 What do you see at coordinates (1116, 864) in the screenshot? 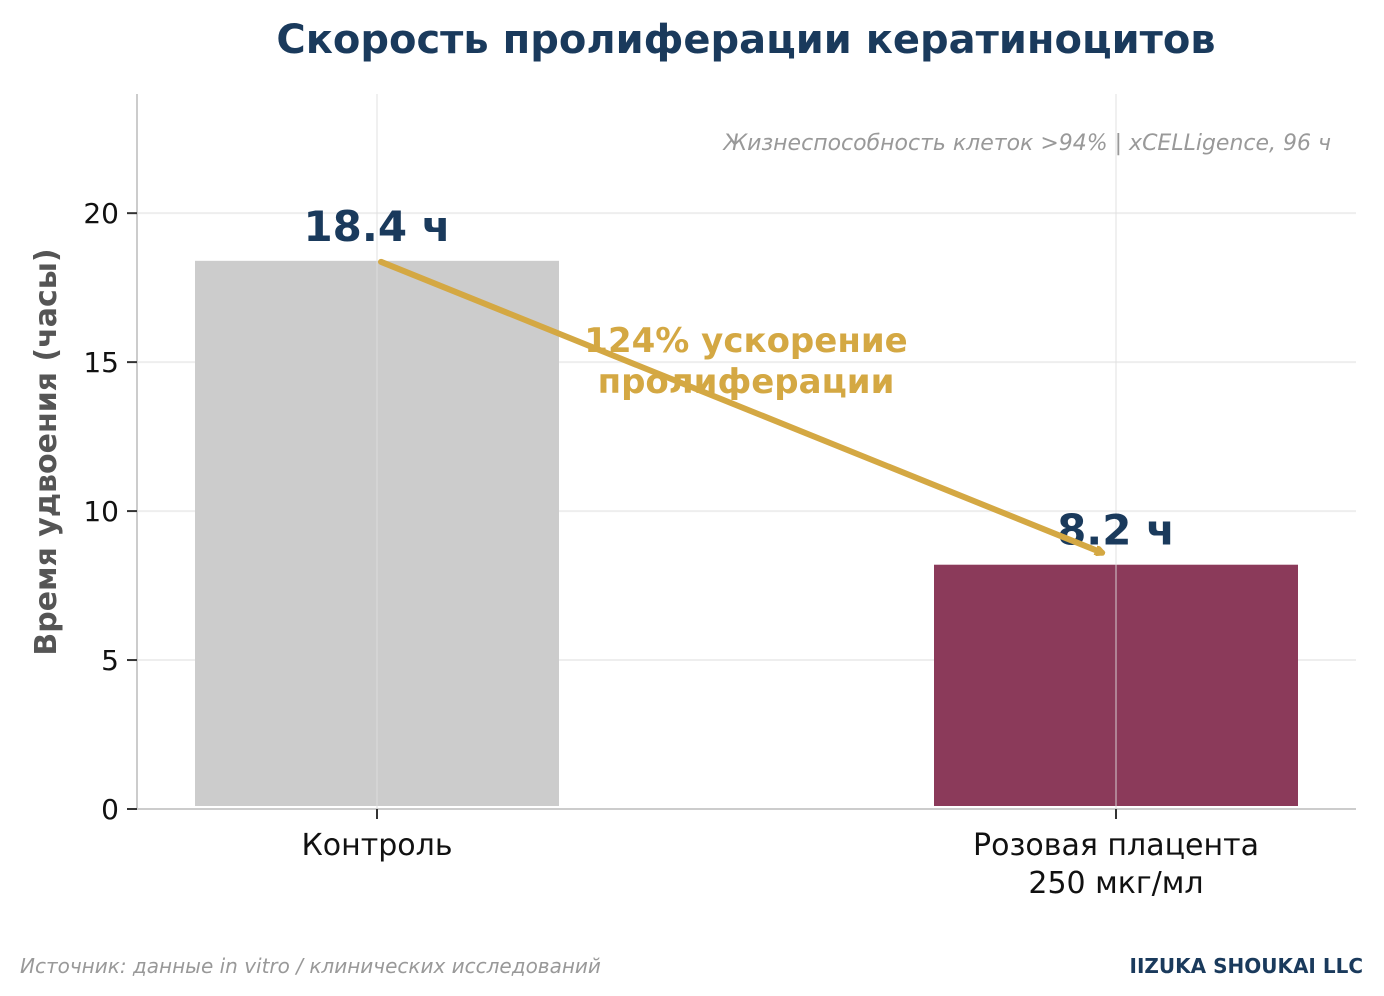
I see `x-tick-label: Розовая плацента 250 мкг/мл` at bounding box center [1116, 864].